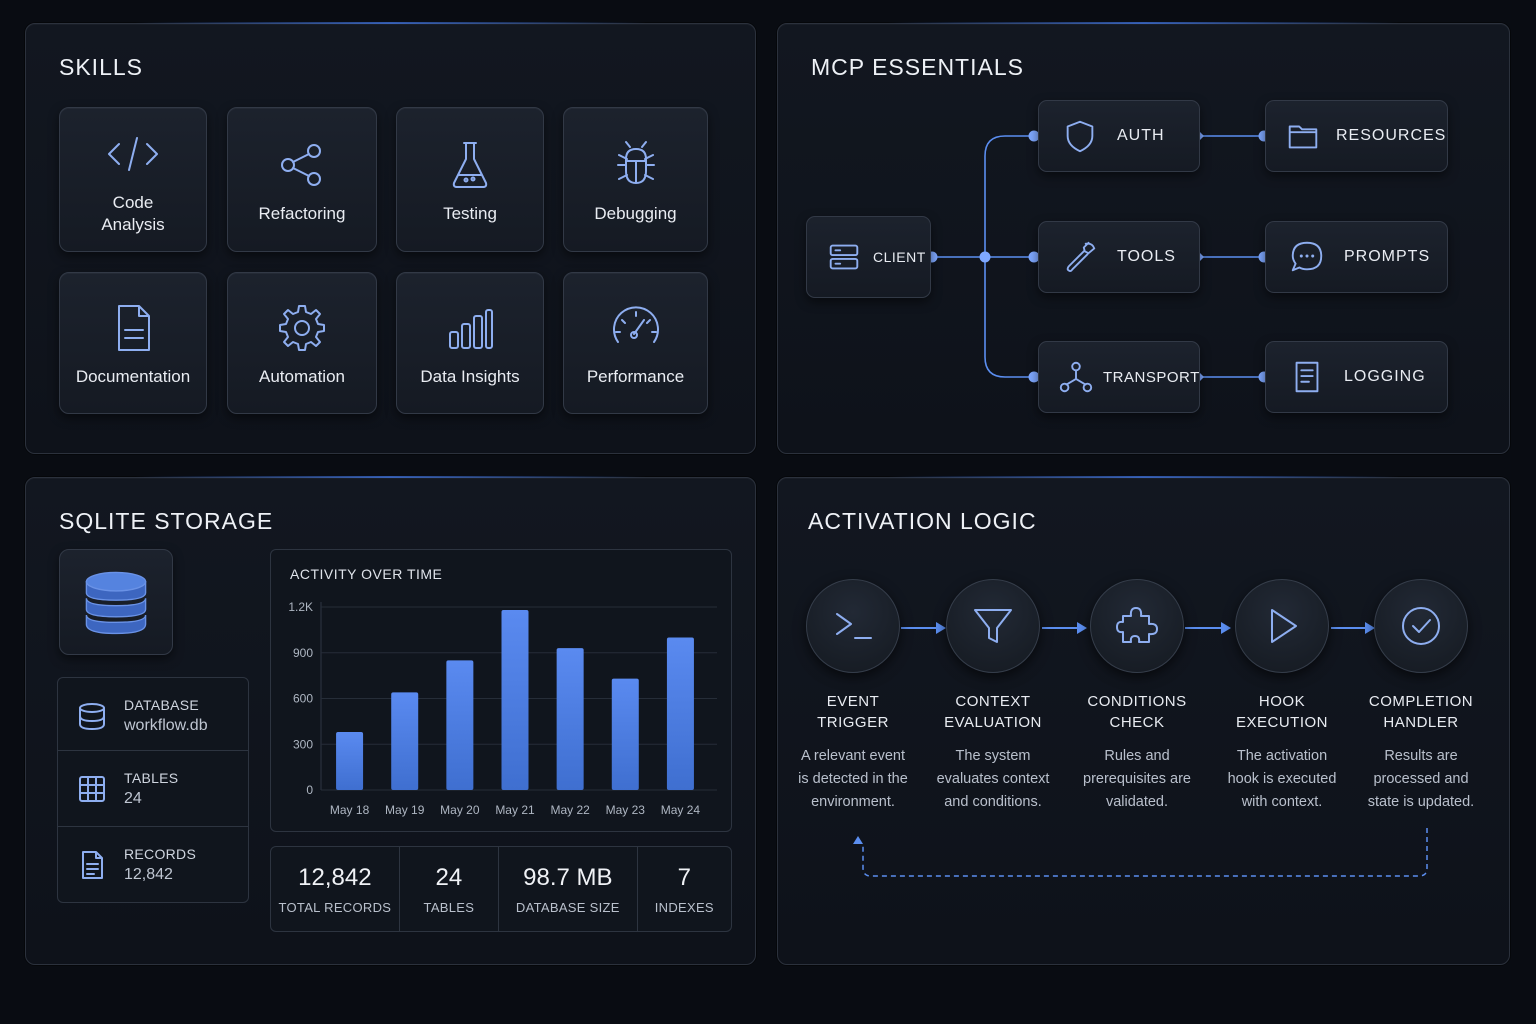  I want to click on client-node: CLIENT, so click(868, 257).